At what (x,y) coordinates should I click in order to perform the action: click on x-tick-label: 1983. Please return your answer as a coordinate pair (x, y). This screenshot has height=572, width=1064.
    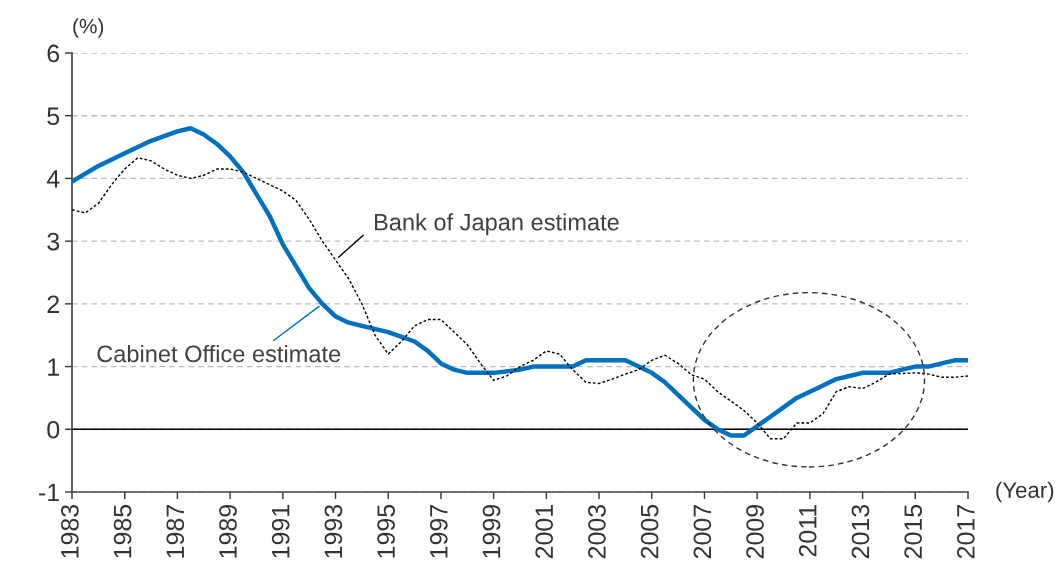
    Looking at the image, I should click on (70, 531).